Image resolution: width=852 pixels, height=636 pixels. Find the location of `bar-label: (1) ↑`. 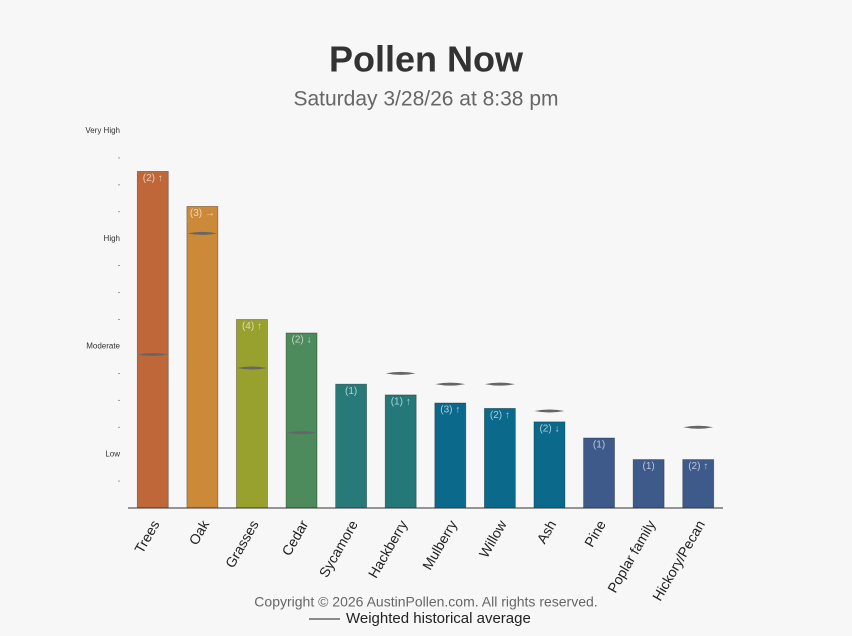

bar-label: (1) ↑ is located at coordinates (401, 402).